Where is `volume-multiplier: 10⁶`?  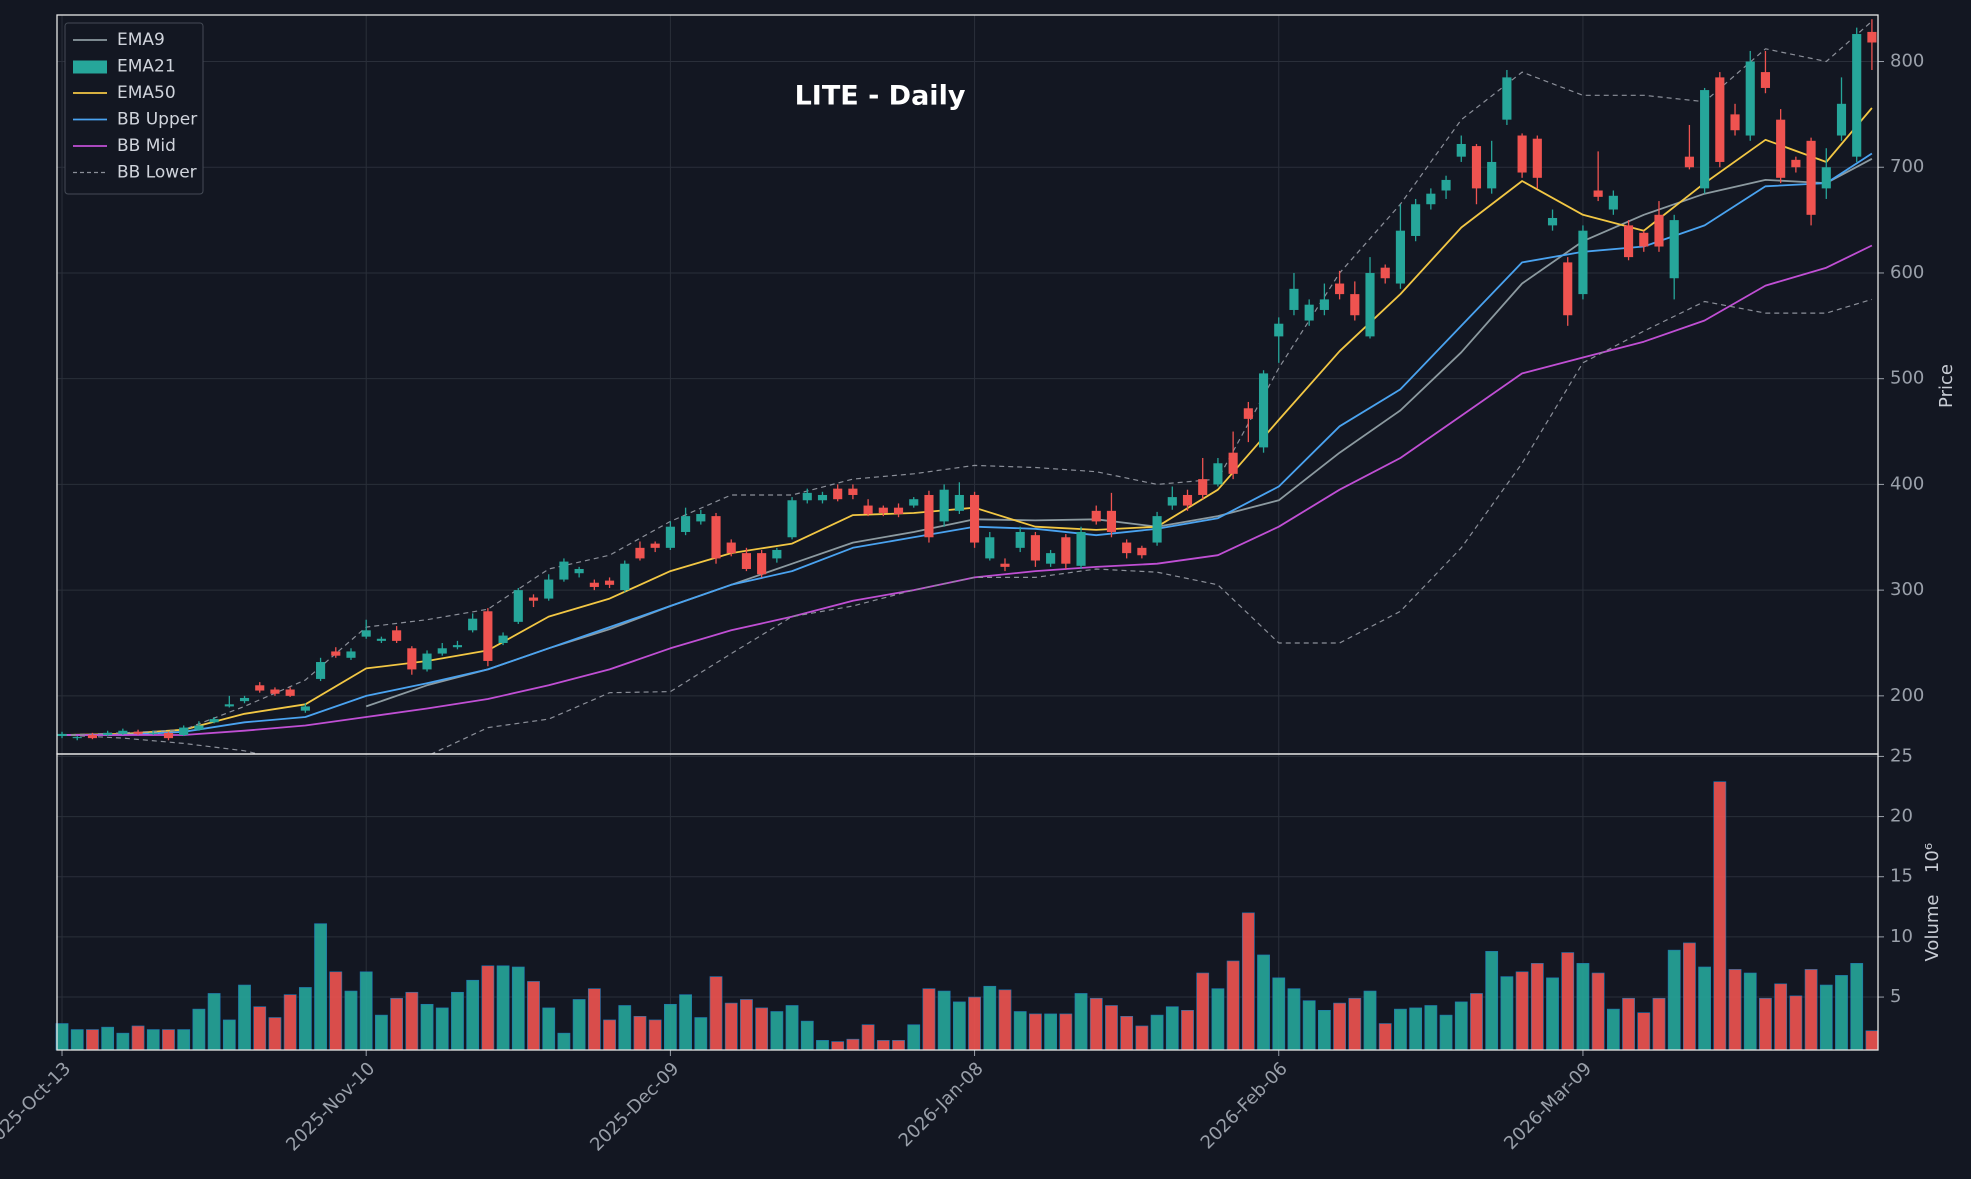
volume-multiplier: 10⁶ is located at coordinates (1932, 858).